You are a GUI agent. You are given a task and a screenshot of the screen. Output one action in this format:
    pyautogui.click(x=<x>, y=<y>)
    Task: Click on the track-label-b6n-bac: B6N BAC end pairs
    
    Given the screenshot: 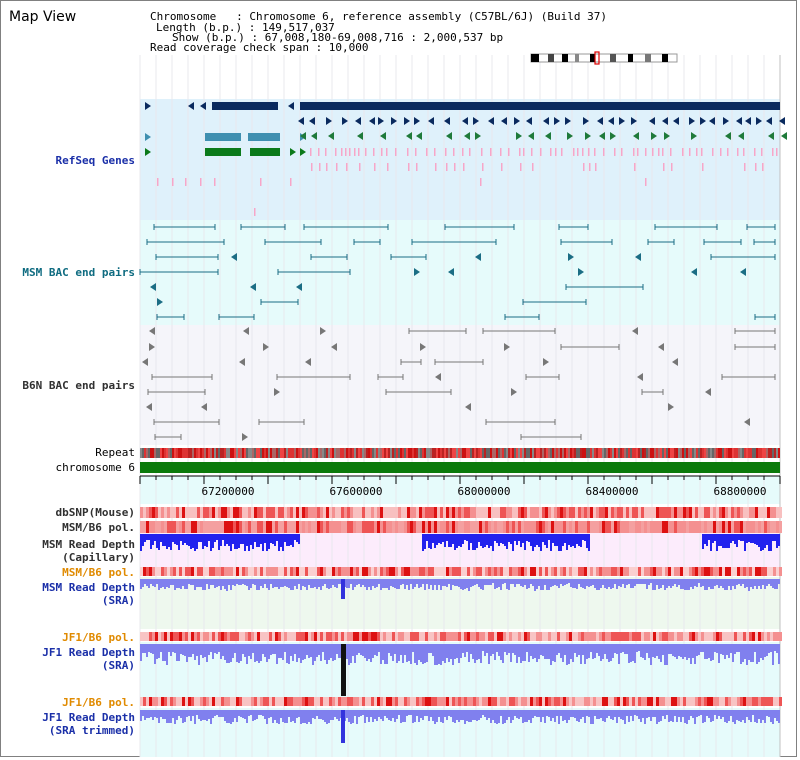 What is the action you would take?
    pyautogui.click(x=78, y=385)
    